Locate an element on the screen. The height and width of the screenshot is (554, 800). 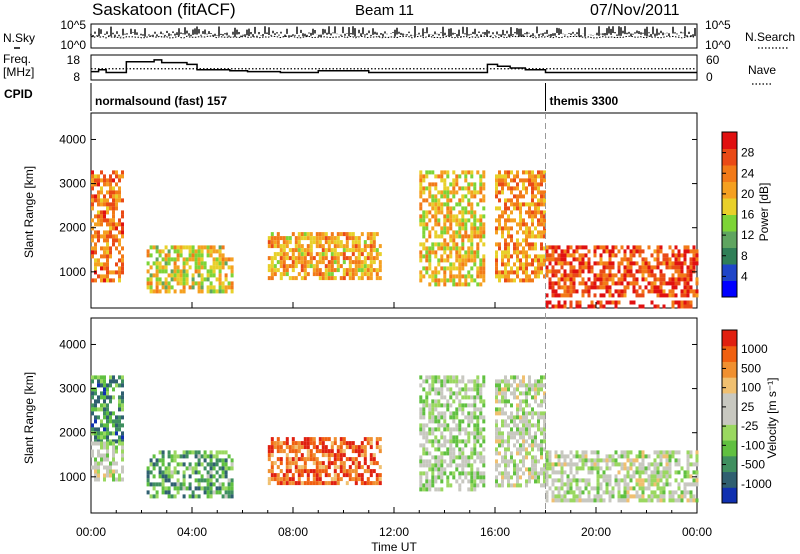
colorbar-swatch is located at coordinates (729, 157).